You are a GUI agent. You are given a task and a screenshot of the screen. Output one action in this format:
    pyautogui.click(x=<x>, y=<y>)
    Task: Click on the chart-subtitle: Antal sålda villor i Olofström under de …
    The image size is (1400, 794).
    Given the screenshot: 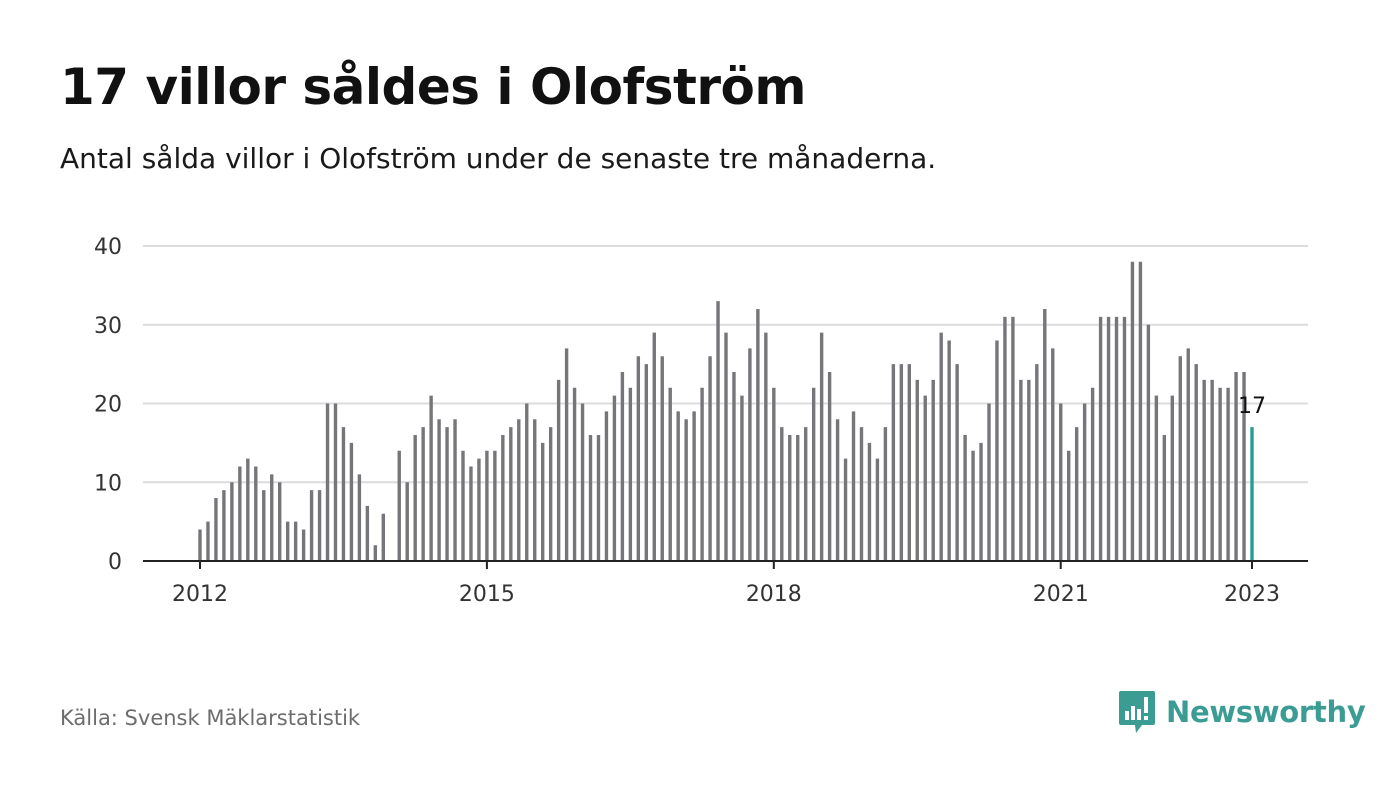 What is the action you would take?
    pyautogui.click(x=498, y=158)
    